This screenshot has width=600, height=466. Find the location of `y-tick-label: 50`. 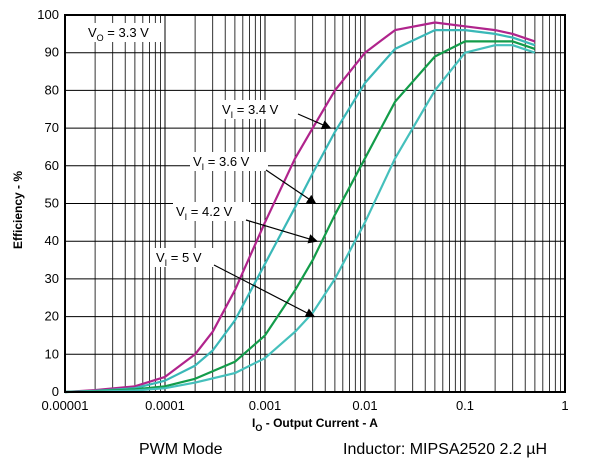

y-tick-label: 50 is located at coordinates (52, 203).